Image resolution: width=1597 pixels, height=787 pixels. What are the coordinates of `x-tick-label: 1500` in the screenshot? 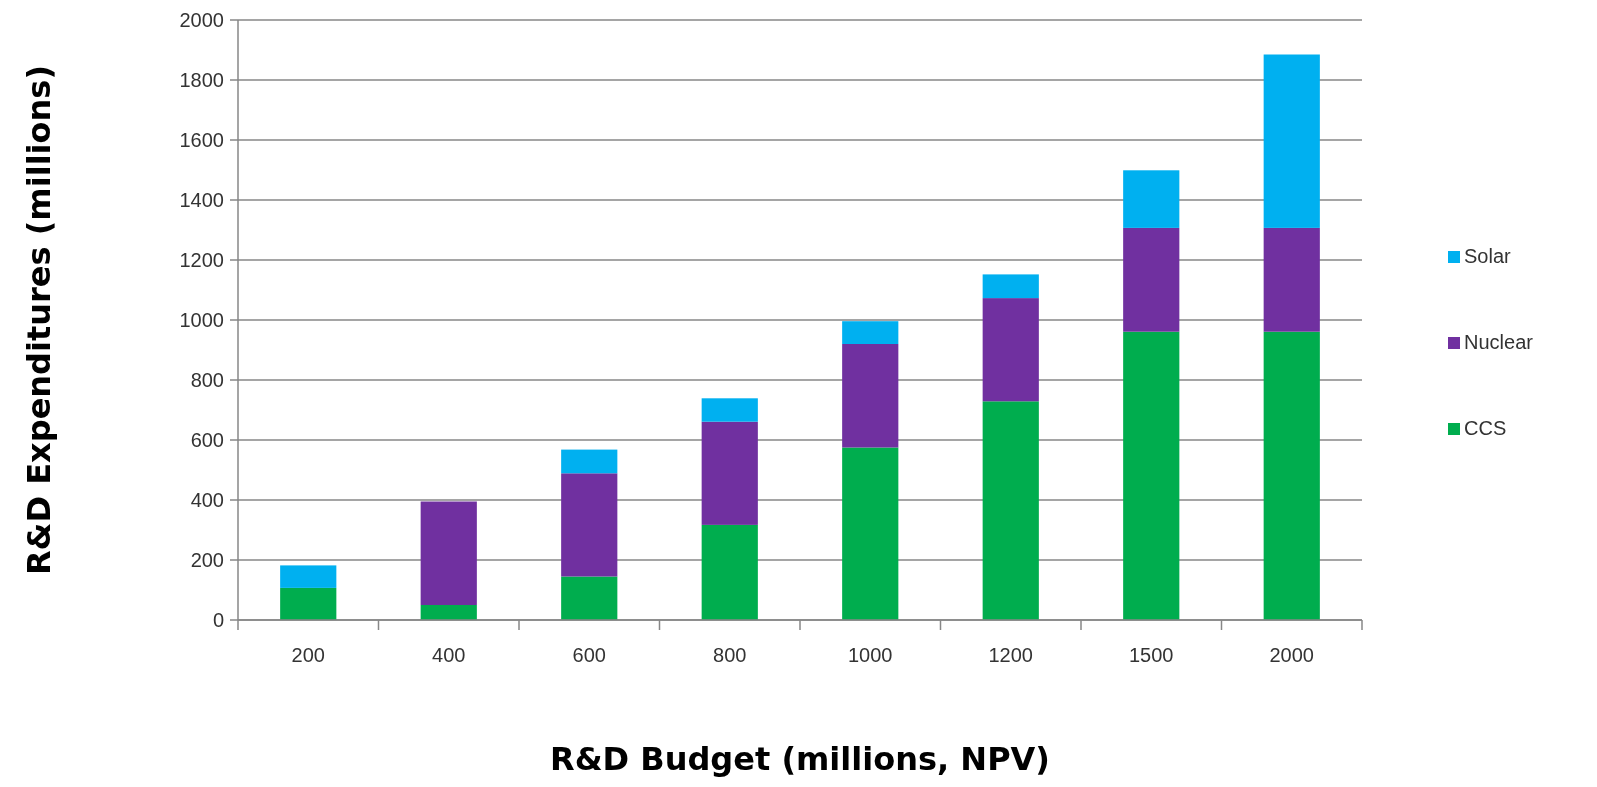 It's located at (1151, 655).